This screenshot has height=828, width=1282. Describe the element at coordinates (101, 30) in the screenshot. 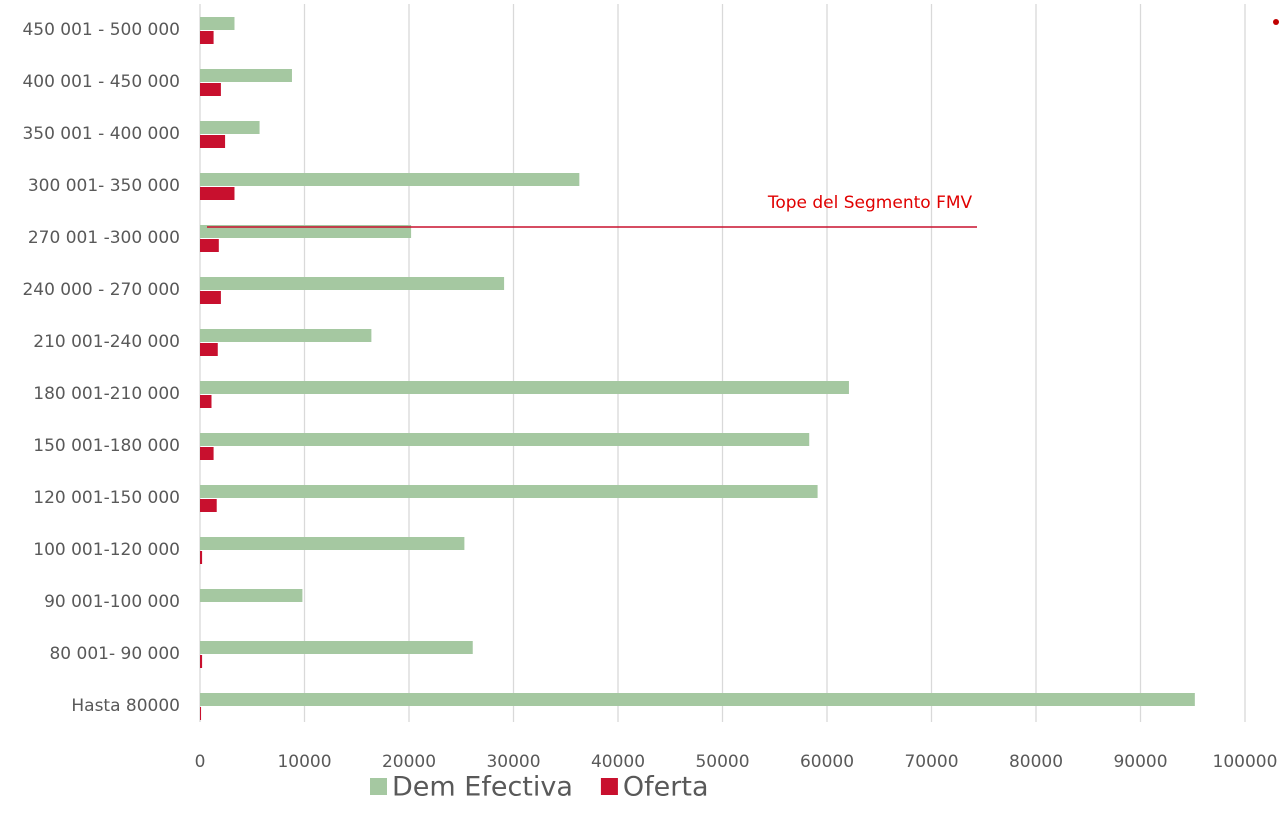

I see `y-tick-label: 450 001 - 500 000` at that location.